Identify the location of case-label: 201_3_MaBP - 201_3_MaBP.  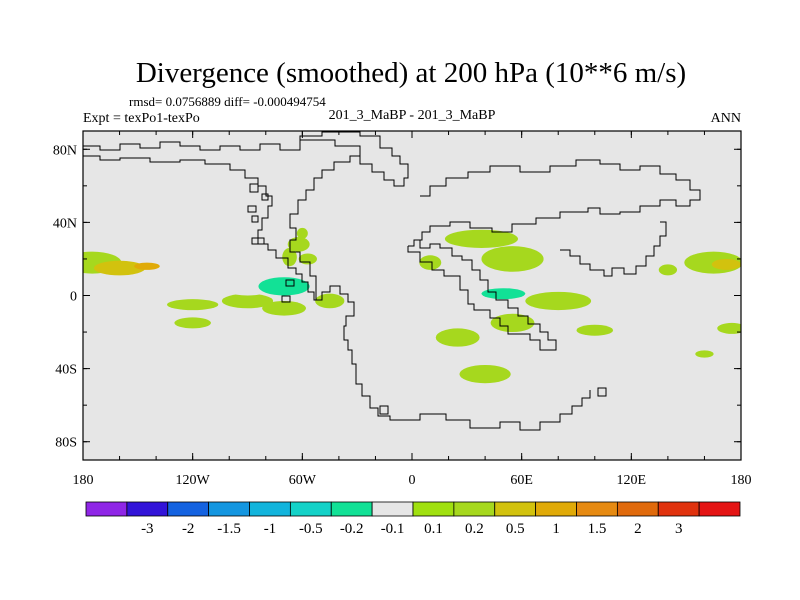
(412, 115).